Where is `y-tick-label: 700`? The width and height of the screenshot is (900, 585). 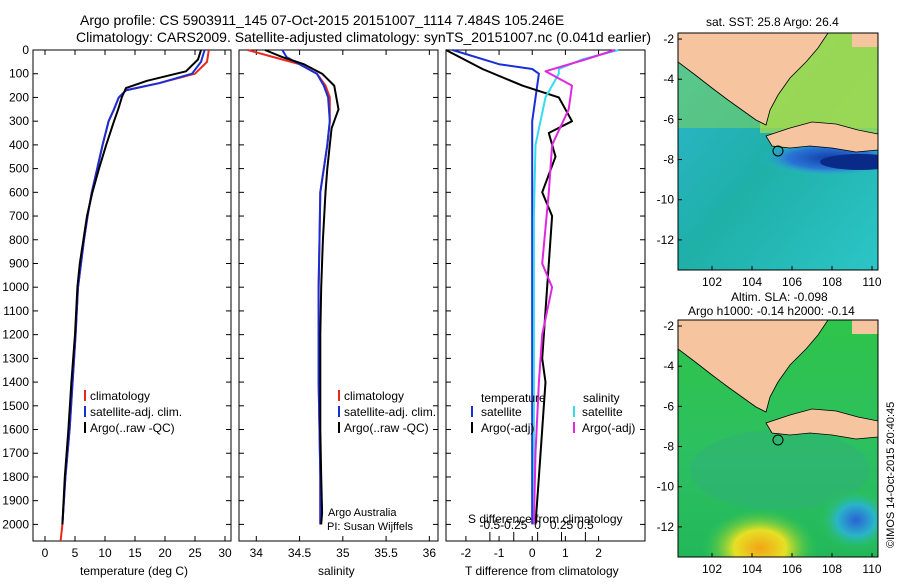
y-tick-label: 700 is located at coordinates (19, 216).